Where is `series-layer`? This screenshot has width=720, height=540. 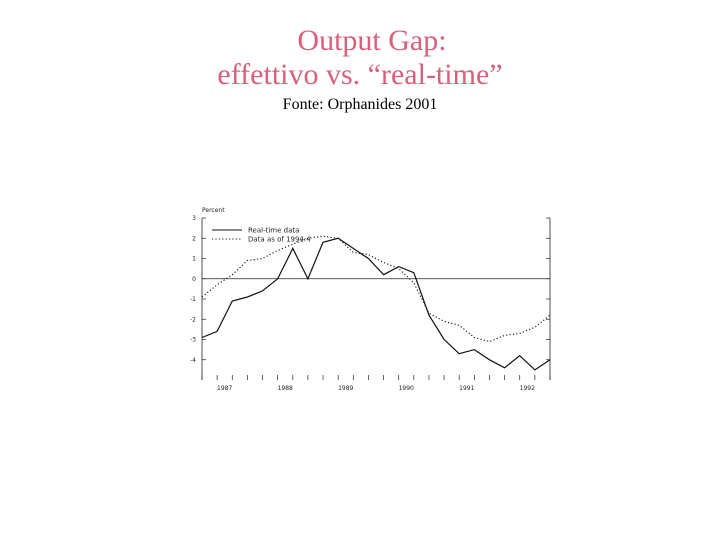 series-layer is located at coordinates (376, 303).